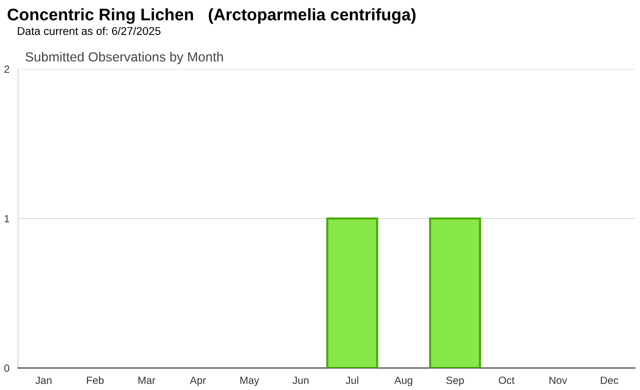  I want to click on x-tick-label: Jun, so click(300, 380).